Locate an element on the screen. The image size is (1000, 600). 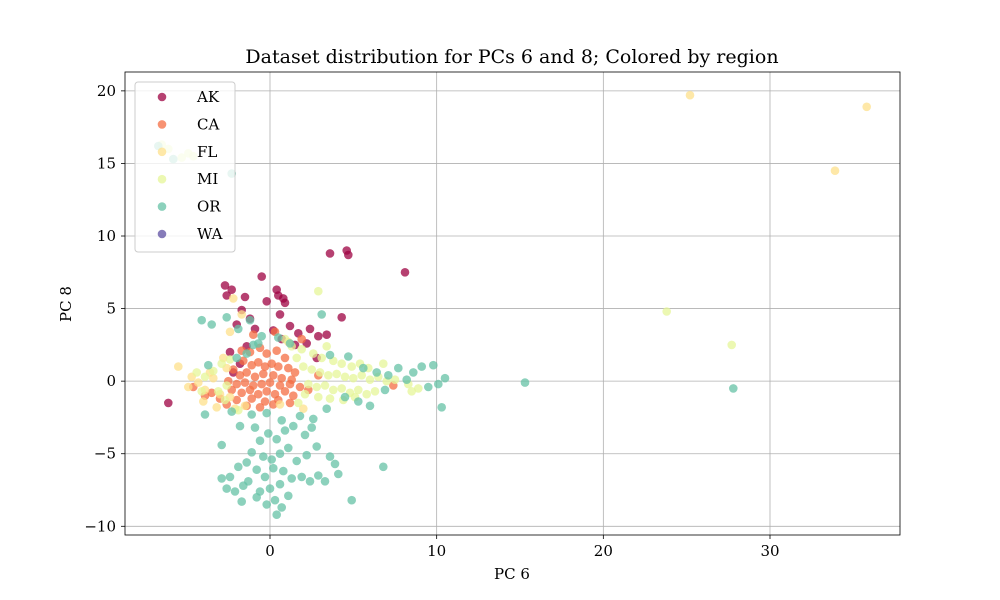
legend: AK CA FL MI OR WA is located at coordinates (185, 167).